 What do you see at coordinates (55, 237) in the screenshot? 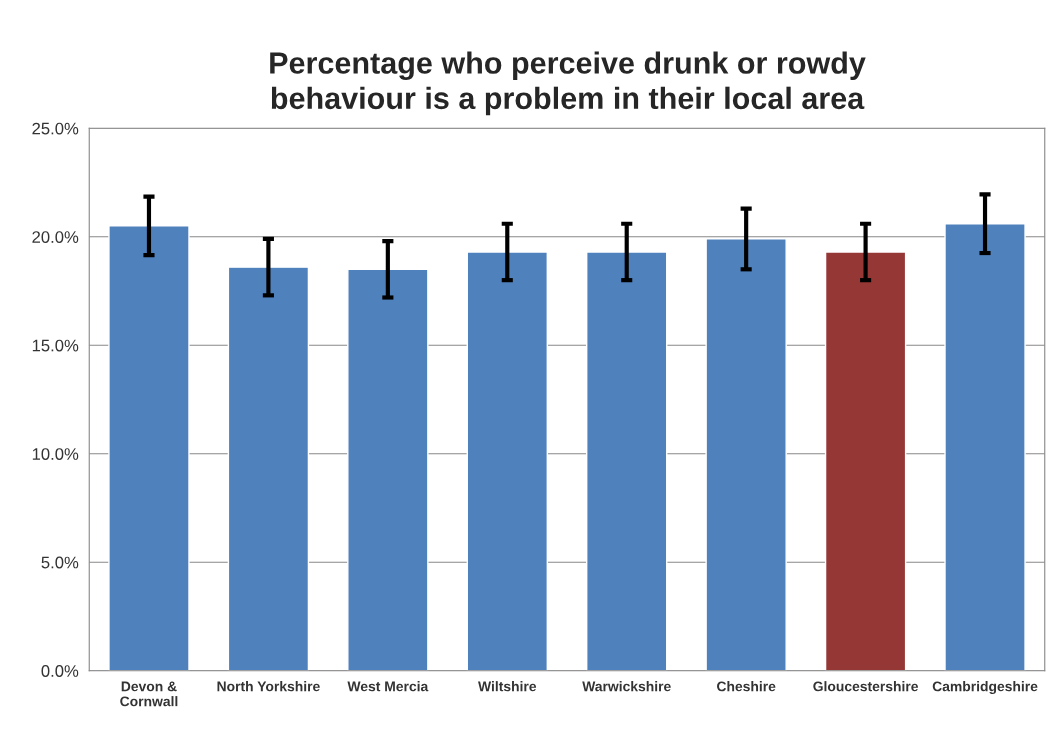
I see `y-tick-label: 20.0%` at bounding box center [55, 237].